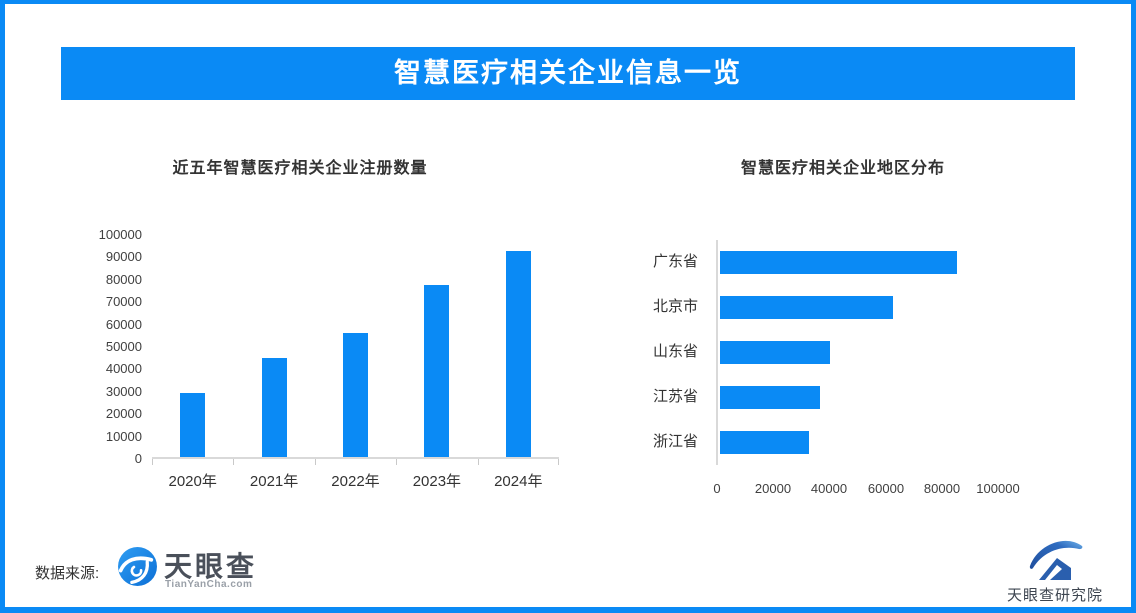  What do you see at coordinates (518, 481) in the screenshot?
I see `x-tick-label: 2024年` at bounding box center [518, 481].